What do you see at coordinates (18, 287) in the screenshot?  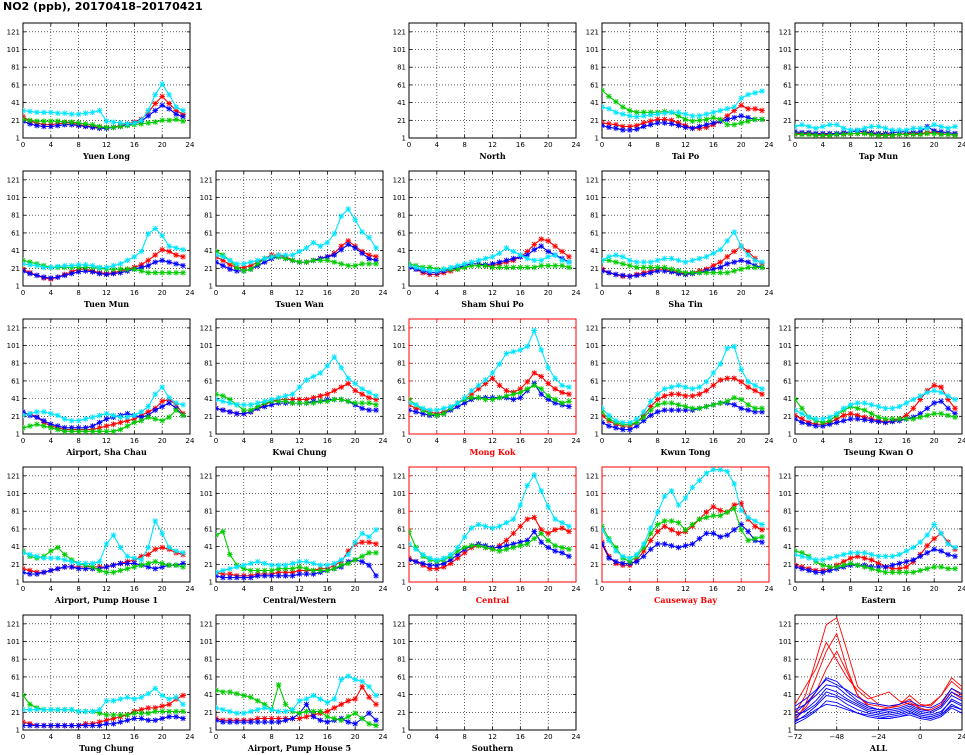 I see `y-tick-label: 1` at bounding box center [18, 287].